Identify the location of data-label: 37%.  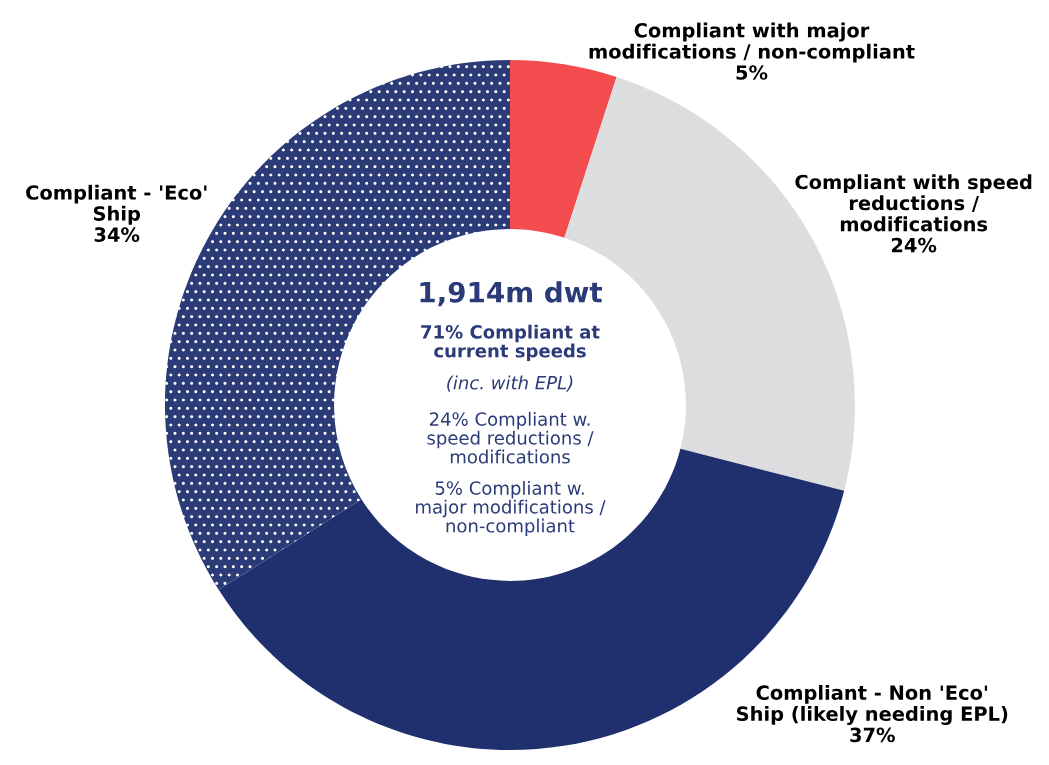
(872, 735).